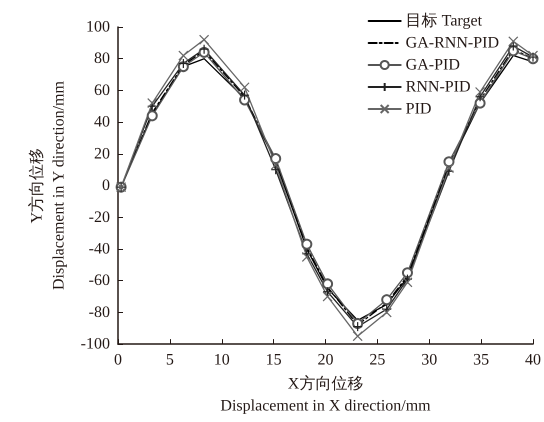 The image size is (544, 422). What do you see at coordinates (533, 360) in the screenshot?
I see `x-tick-label: 40` at bounding box center [533, 360].